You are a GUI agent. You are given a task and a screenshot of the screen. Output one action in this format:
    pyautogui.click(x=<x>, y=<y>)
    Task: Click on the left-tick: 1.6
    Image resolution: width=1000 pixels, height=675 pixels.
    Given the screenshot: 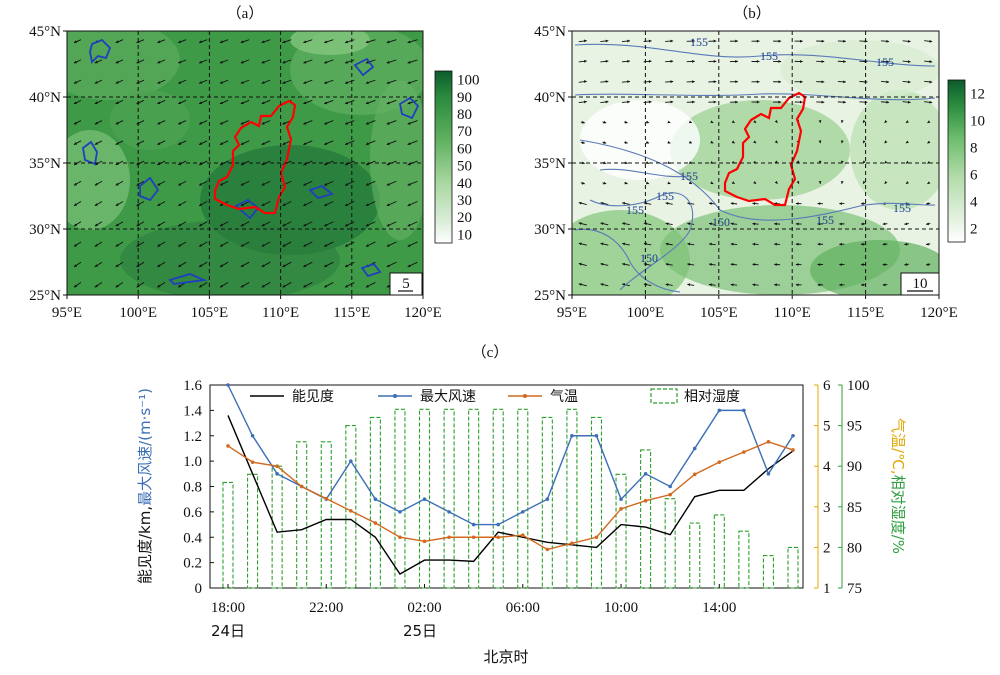 What is the action you would take?
    pyautogui.click(x=192, y=386)
    